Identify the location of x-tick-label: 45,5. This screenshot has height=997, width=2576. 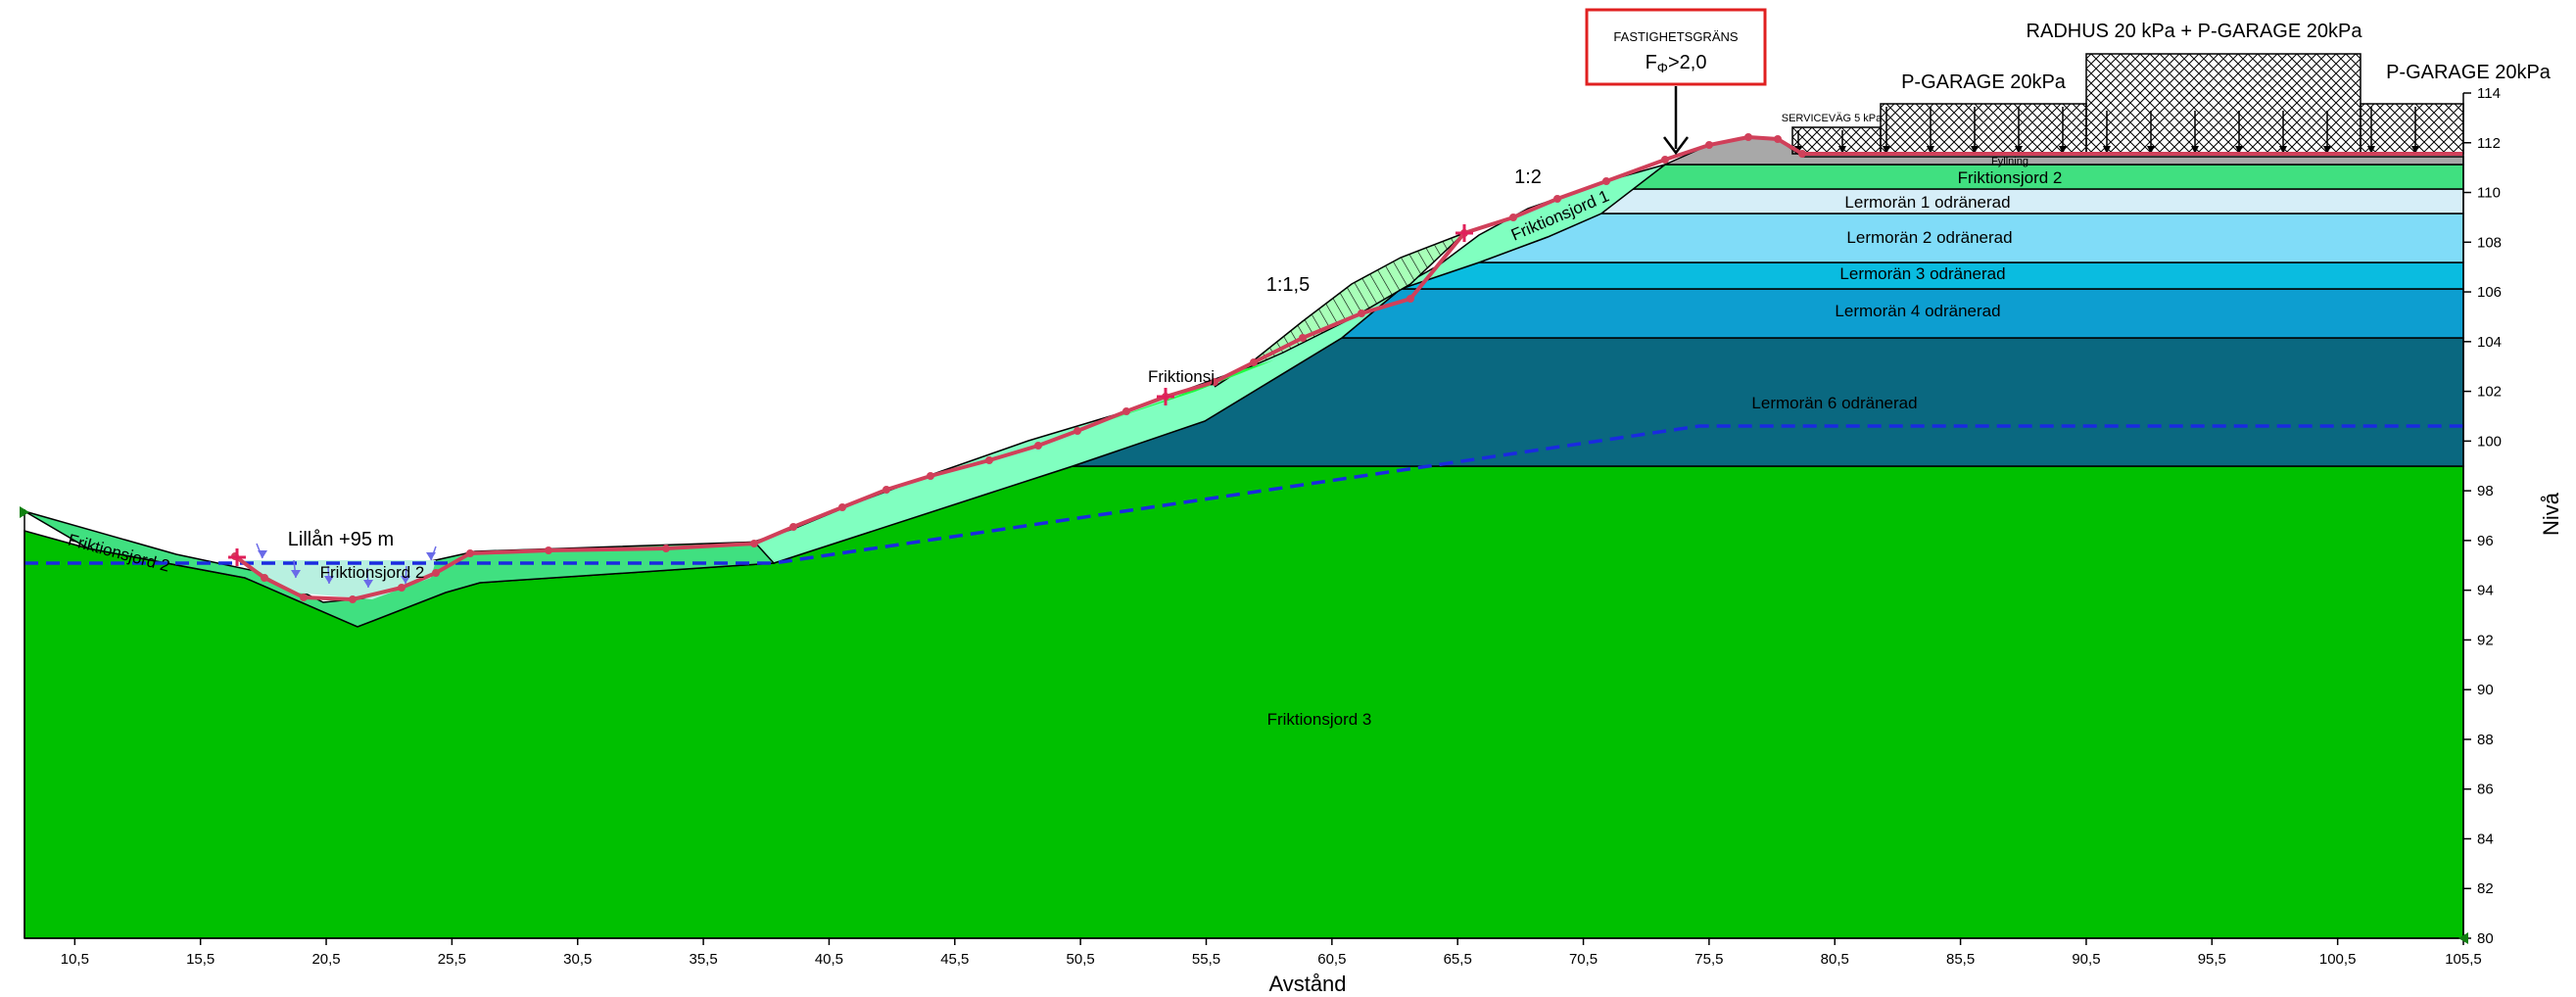
(954, 959).